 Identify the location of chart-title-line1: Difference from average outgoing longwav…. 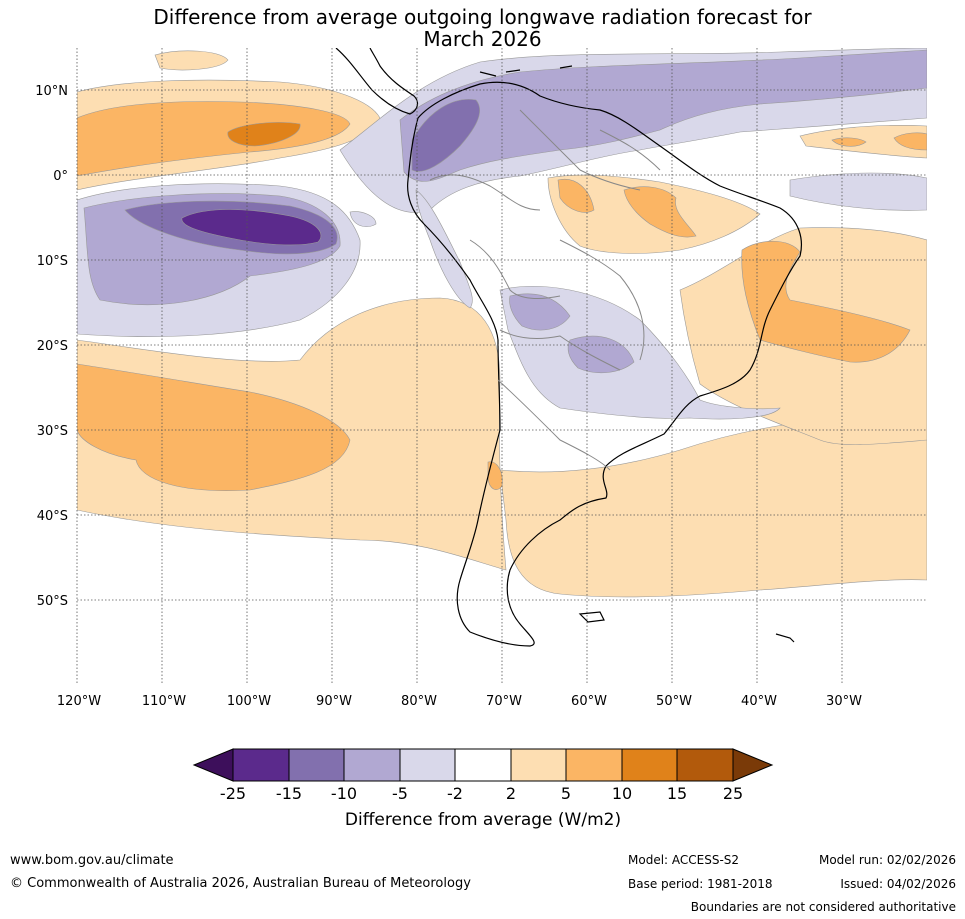
(482, 17).